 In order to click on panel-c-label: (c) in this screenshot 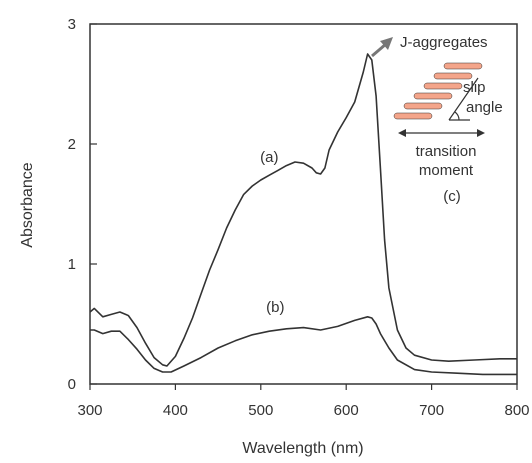, I will do `click(452, 196)`.